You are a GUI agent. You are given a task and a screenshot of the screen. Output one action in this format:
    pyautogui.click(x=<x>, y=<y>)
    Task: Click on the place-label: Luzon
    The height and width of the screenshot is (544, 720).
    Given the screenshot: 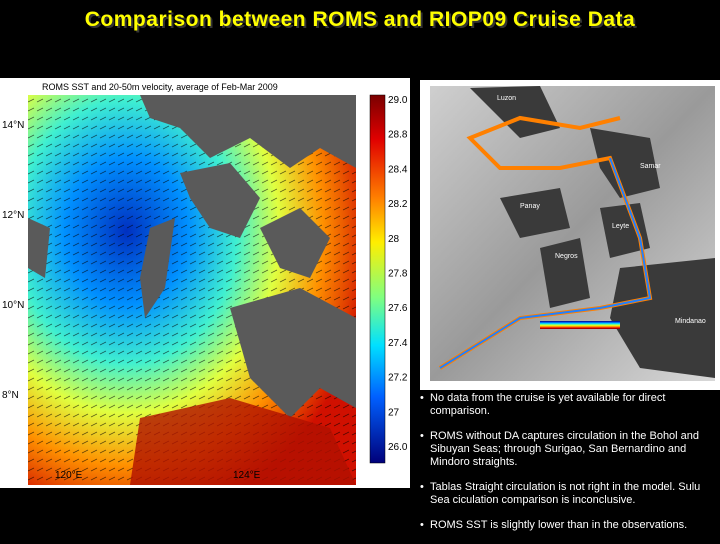 What is the action you would take?
    pyautogui.click(x=506, y=98)
    